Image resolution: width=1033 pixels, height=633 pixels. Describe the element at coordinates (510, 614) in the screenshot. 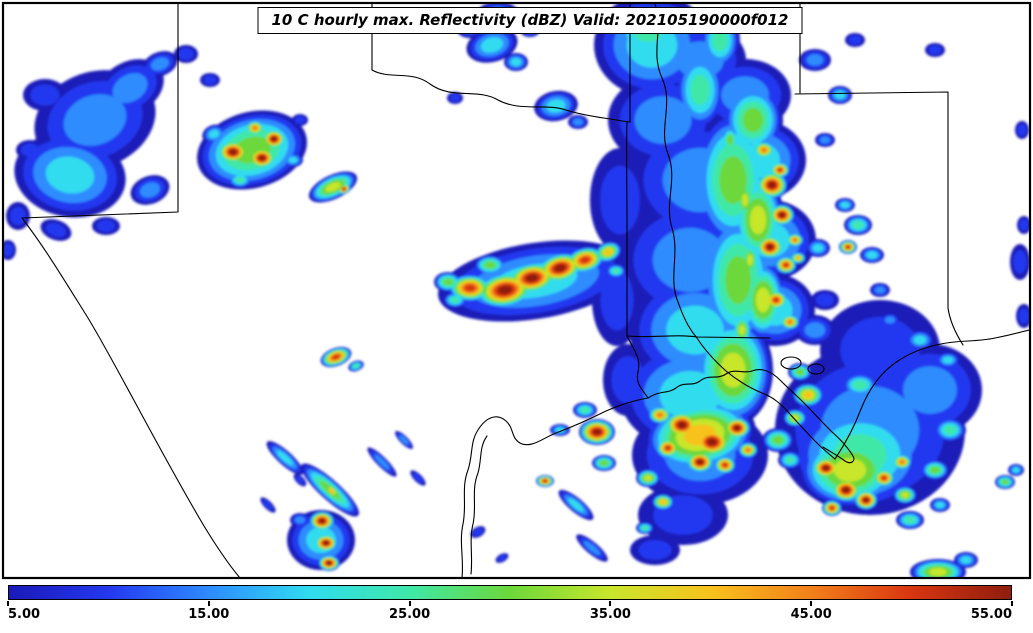

I see `colorbar-ticks: 5.00 15.00 25.00 35.00 45.00 55.00` at that location.